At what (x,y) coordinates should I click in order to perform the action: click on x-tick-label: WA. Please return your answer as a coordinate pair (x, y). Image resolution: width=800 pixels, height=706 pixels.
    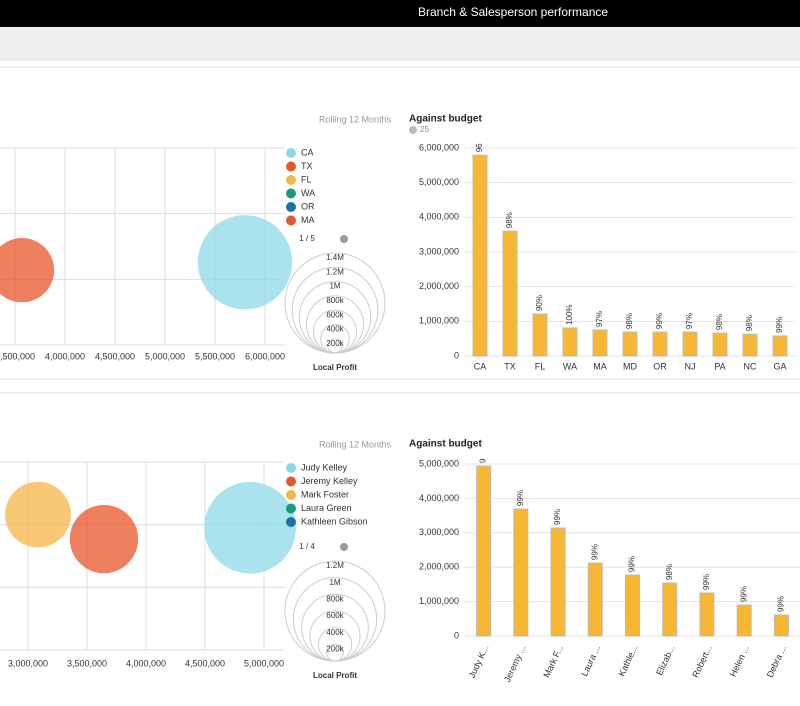
    Looking at the image, I should click on (570, 366).